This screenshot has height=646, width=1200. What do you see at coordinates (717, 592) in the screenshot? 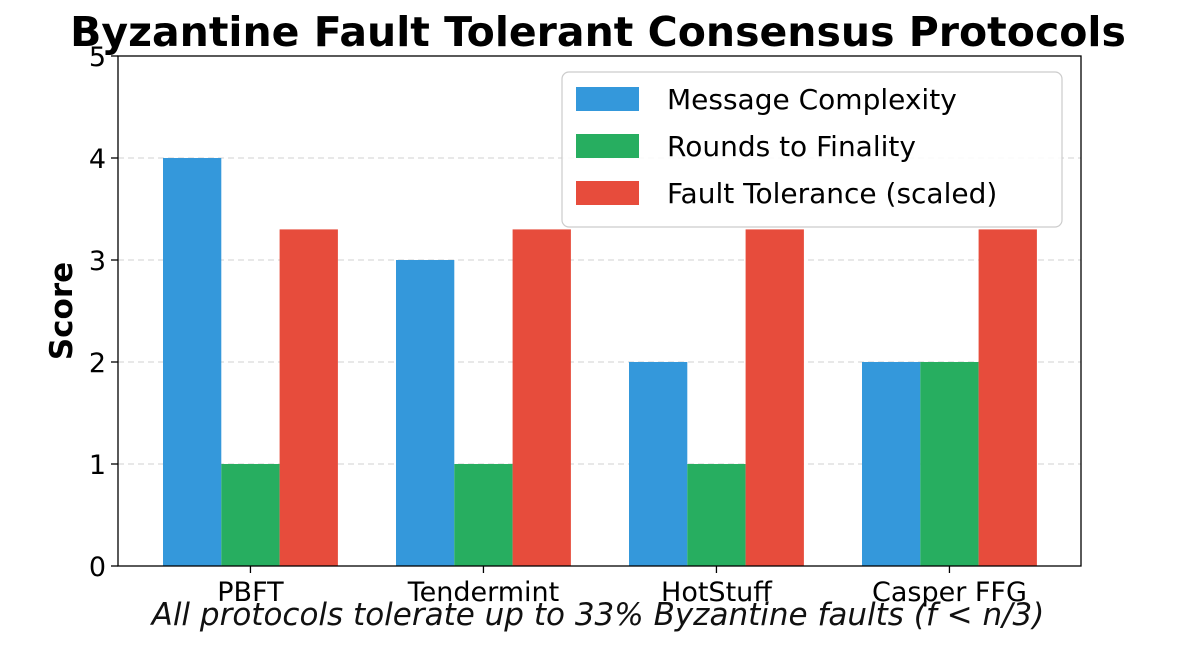
I see `x-tick-label: HotStuff` at bounding box center [717, 592].